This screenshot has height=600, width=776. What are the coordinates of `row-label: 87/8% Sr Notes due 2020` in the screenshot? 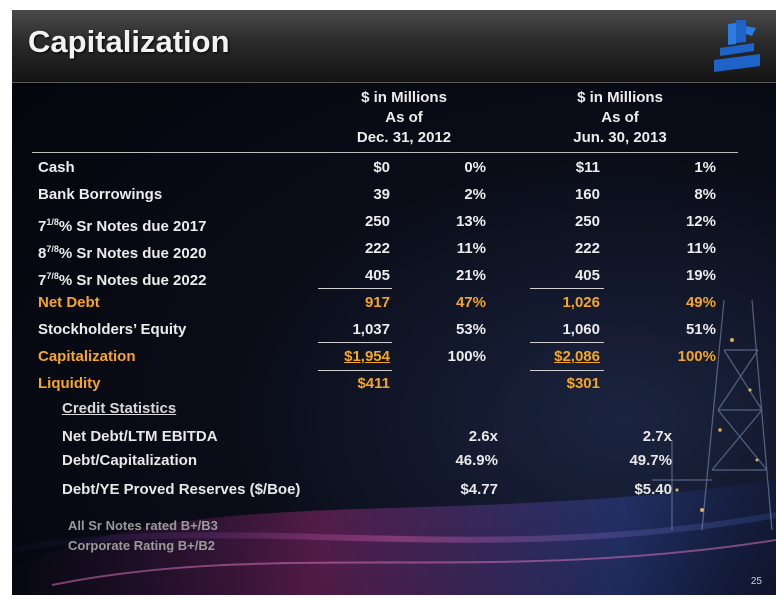 It's located at (122, 253).